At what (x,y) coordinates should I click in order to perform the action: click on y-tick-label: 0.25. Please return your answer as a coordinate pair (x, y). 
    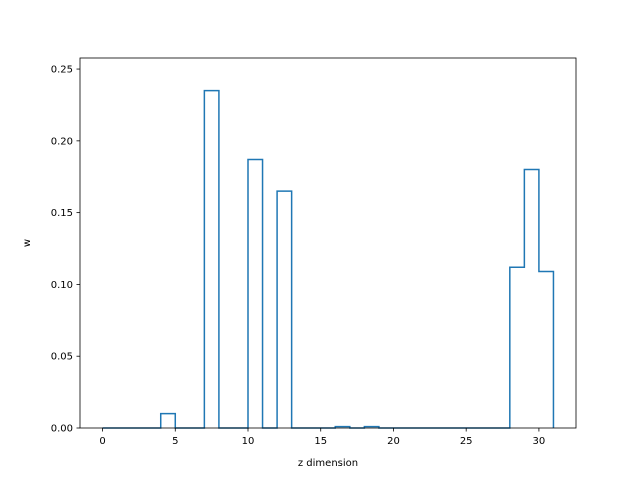
    Looking at the image, I should click on (62, 70).